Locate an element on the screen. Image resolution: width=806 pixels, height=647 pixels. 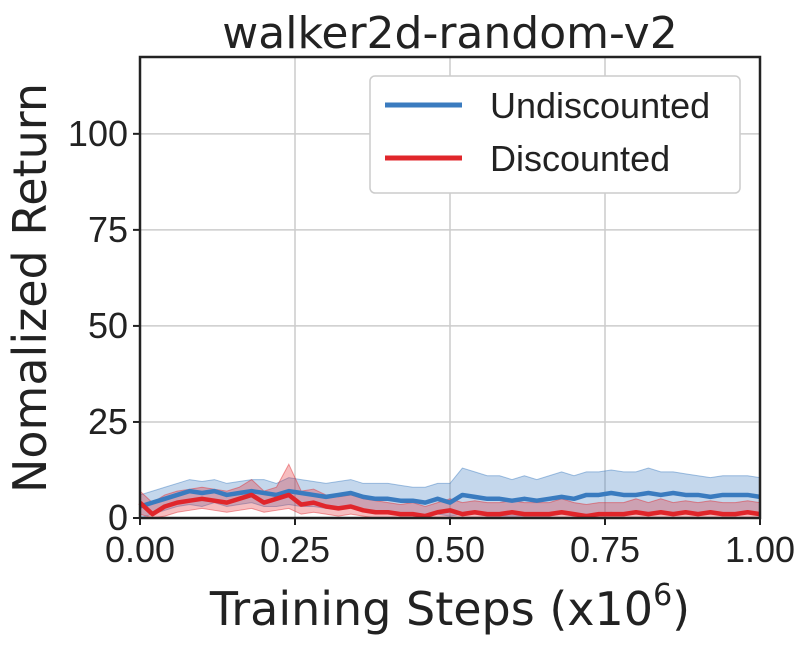
legend-label-discounted: Discounted is located at coordinates (580, 158).